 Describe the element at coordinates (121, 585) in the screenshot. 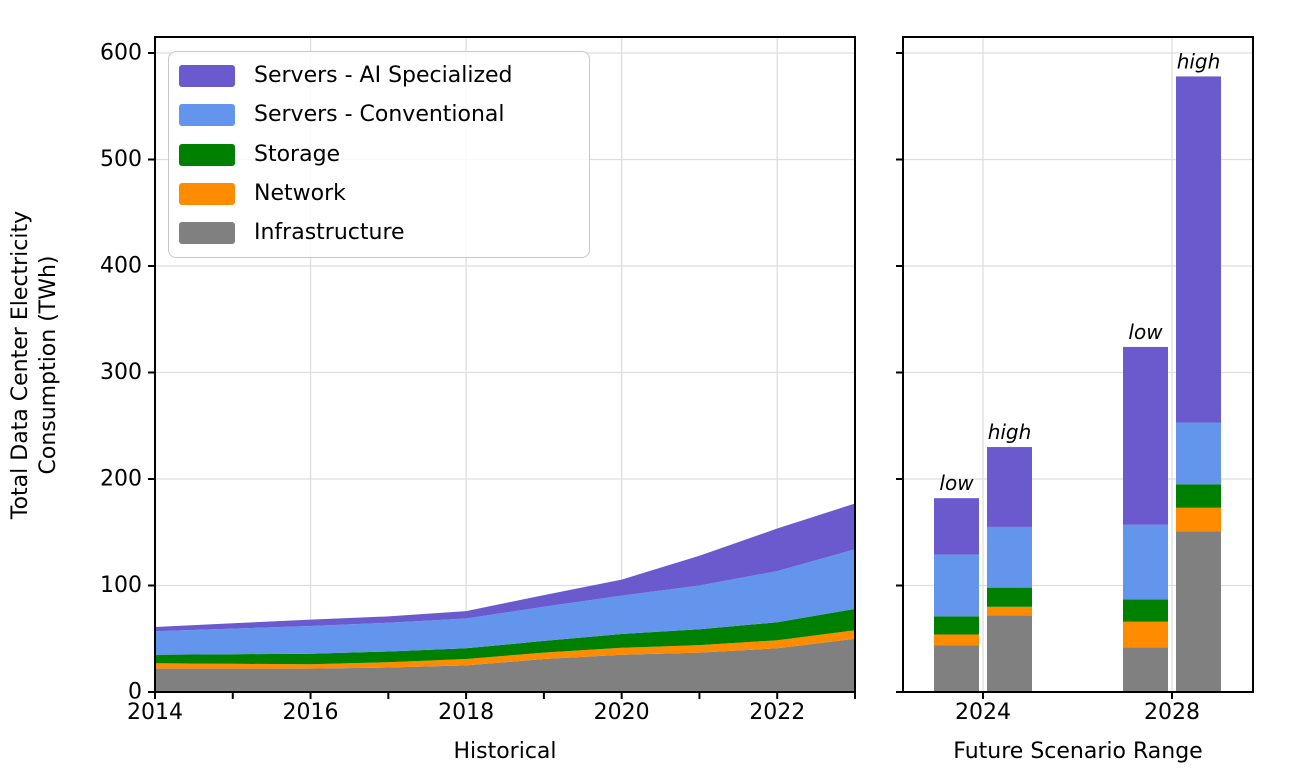

I see `y-tick-label-100: 100` at that location.